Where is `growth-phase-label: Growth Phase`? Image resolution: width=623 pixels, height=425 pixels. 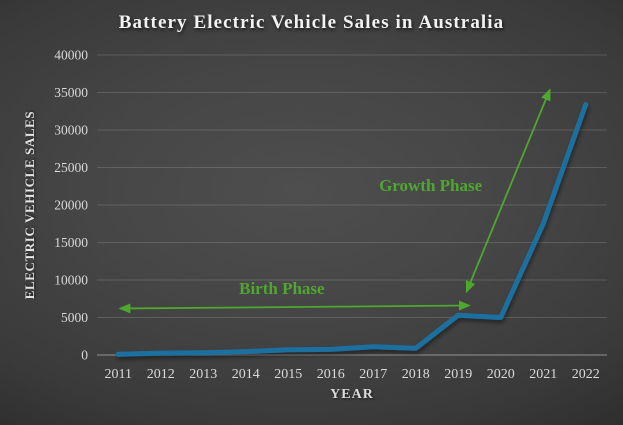 growth-phase-label: Growth Phase is located at coordinates (431, 185).